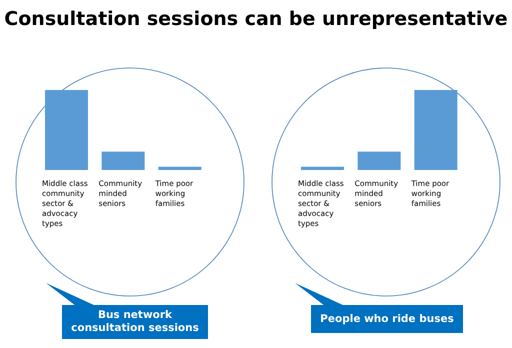 The width and height of the screenshot is (512, 348). What do you see at coordinates (387, 319) in the screenshot?
I see `text: People who ride buses` at bounding box center [387, 319].